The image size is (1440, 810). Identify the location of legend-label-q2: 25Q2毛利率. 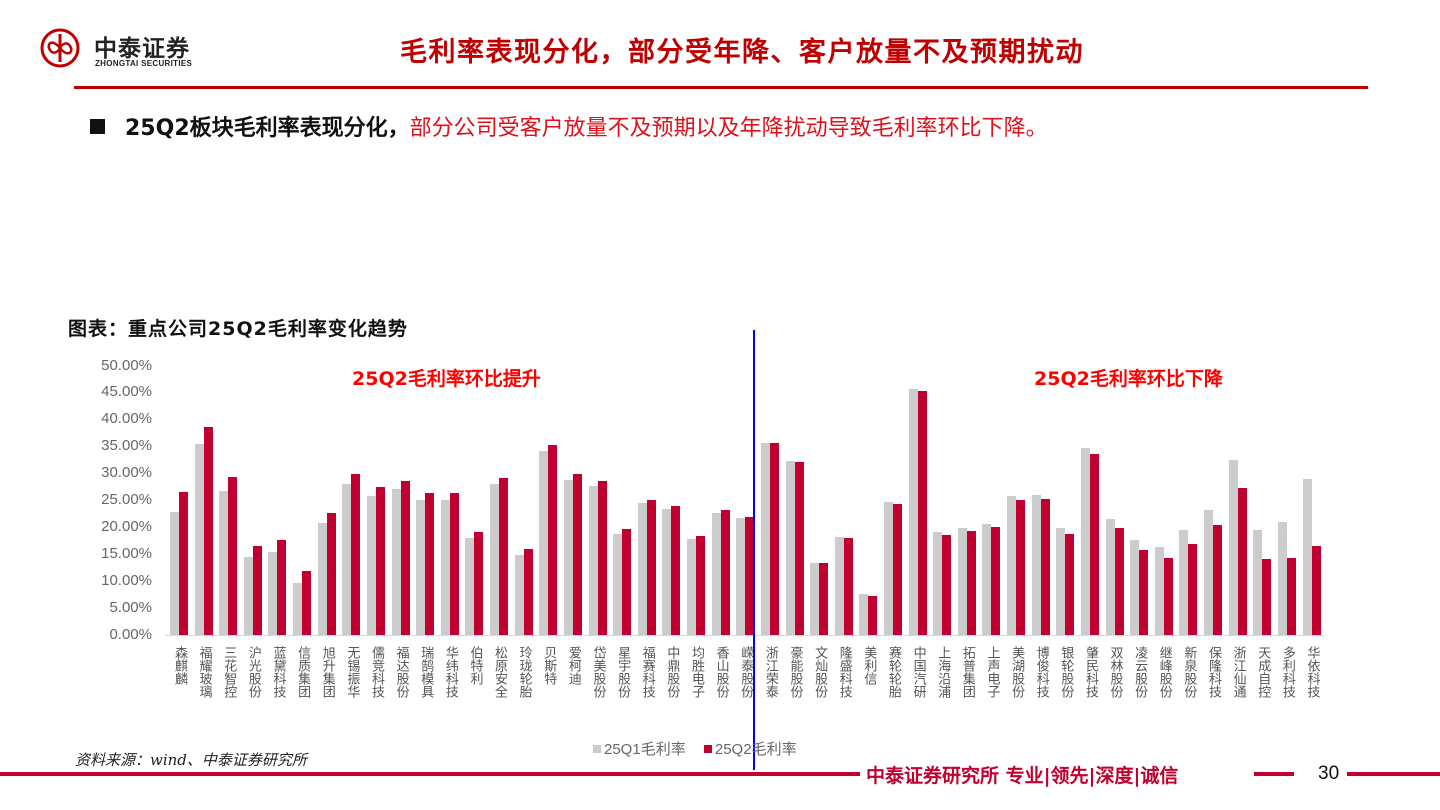
(755, 749).